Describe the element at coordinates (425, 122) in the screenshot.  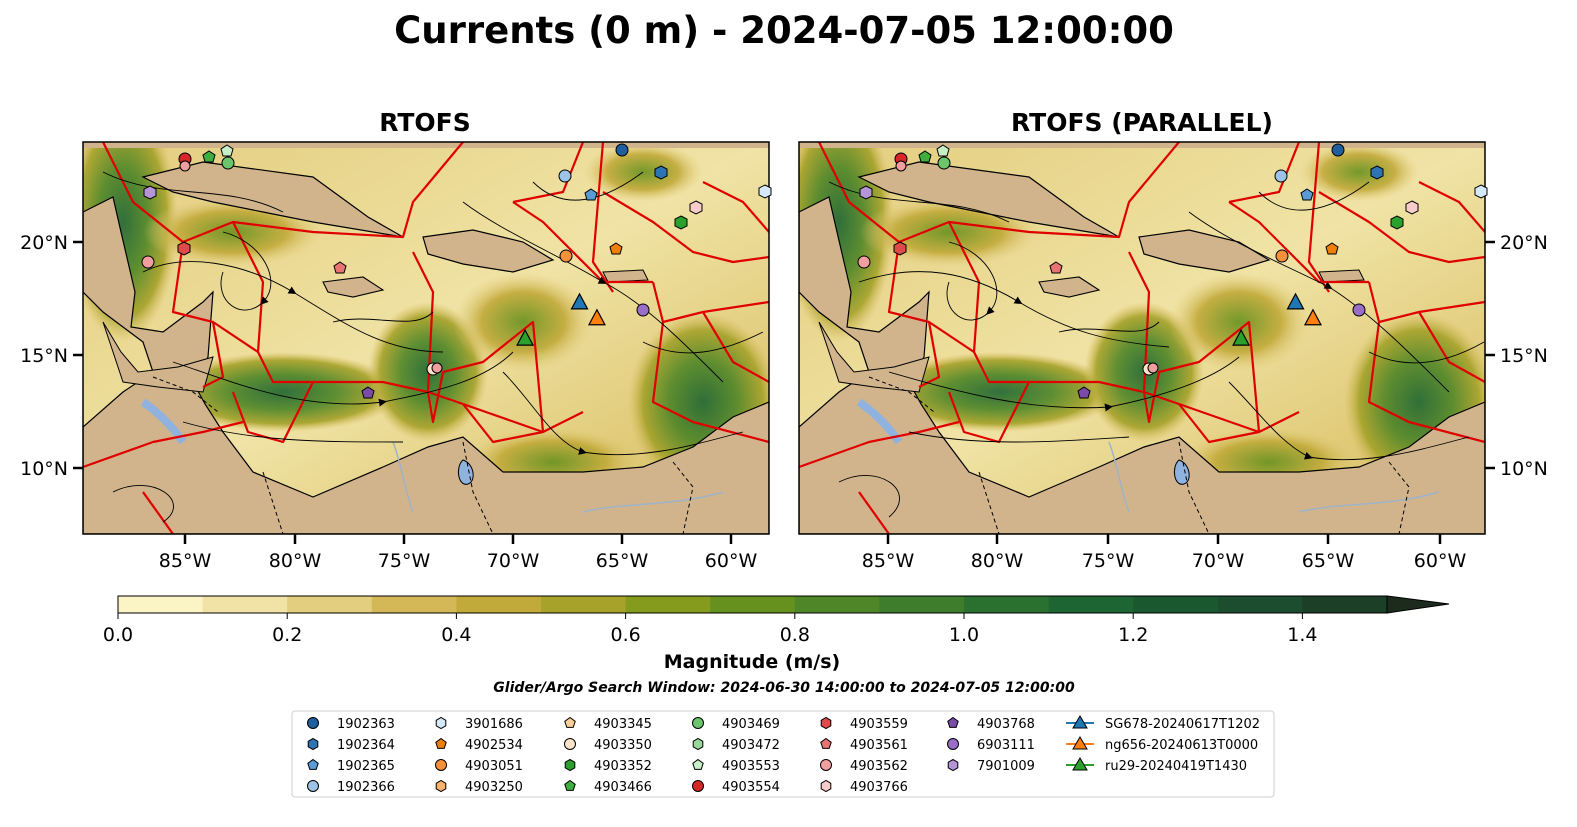
I see `panel-title-rtofs: RTOFS` at that location.